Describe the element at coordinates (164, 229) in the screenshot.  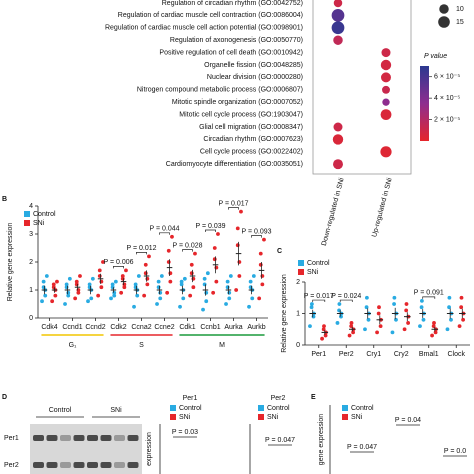
I see `p-value-annotation: P = 0.044` at that location.